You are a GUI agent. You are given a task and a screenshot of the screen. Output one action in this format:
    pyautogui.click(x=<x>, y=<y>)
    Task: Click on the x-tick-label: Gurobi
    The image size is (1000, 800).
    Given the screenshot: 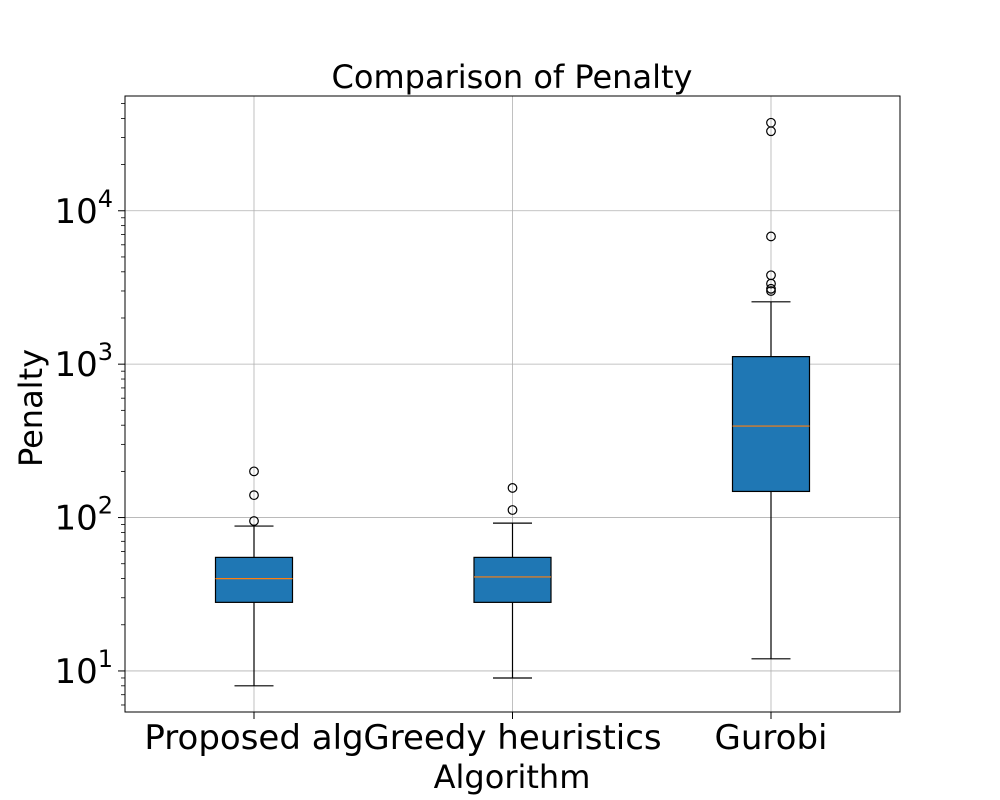 What is the action you would take?
    pyautogui.click(x=771, y=738)
    